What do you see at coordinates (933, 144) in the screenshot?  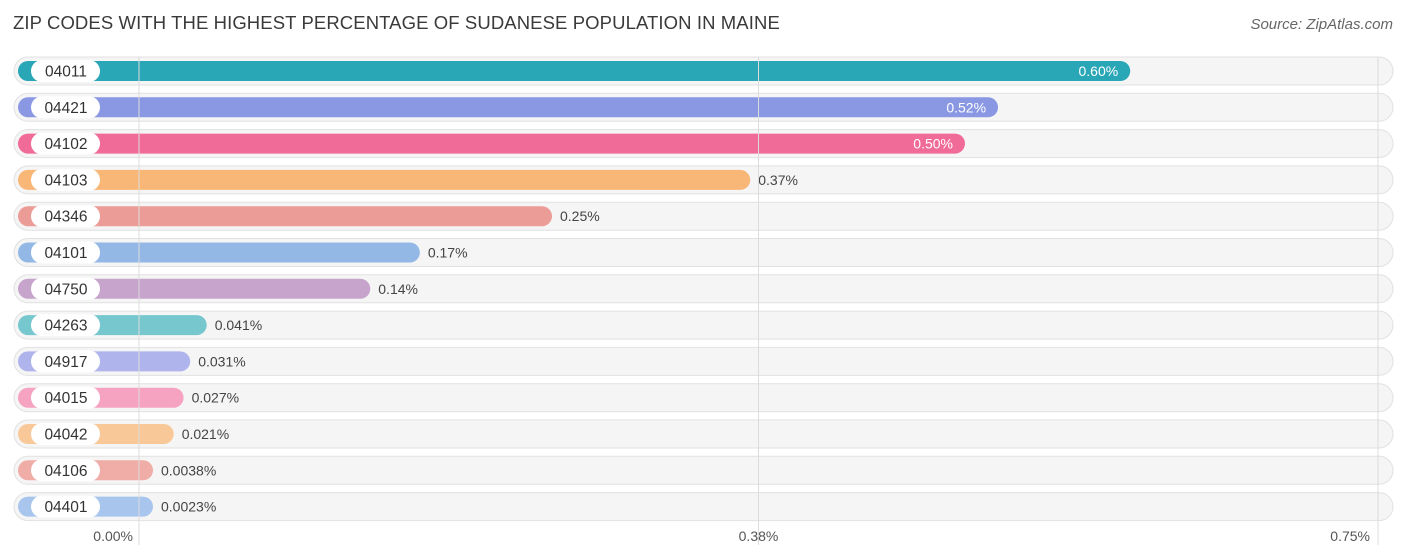 I see `value-label: 0.50%` at bounding box center [933, 144].